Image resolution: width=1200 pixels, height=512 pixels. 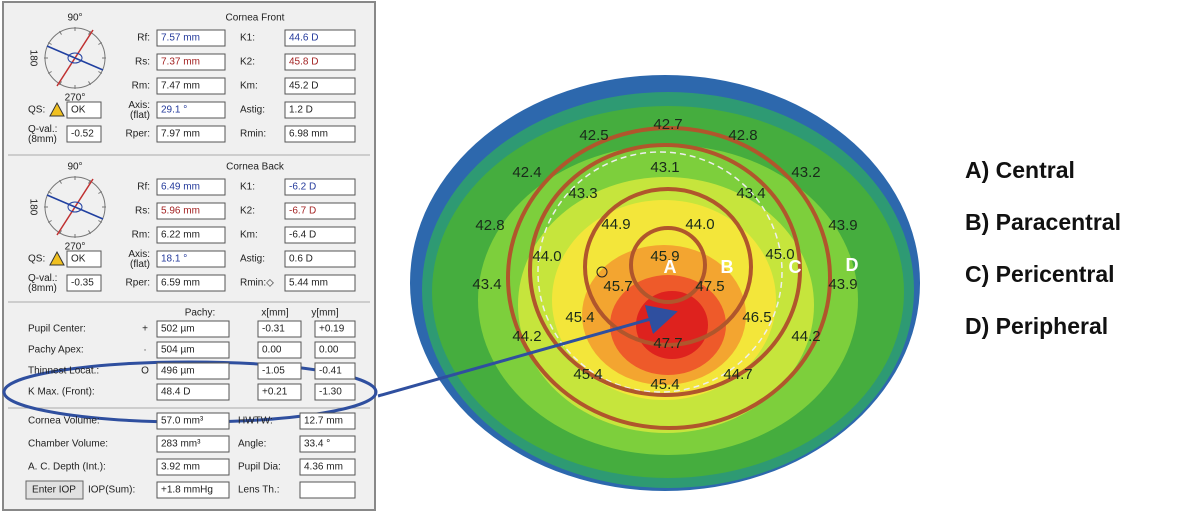 What do you see at coordinates (526, 336) in the screenshot?
I see `map-value: 44.2` at bounding box center [526, 336].